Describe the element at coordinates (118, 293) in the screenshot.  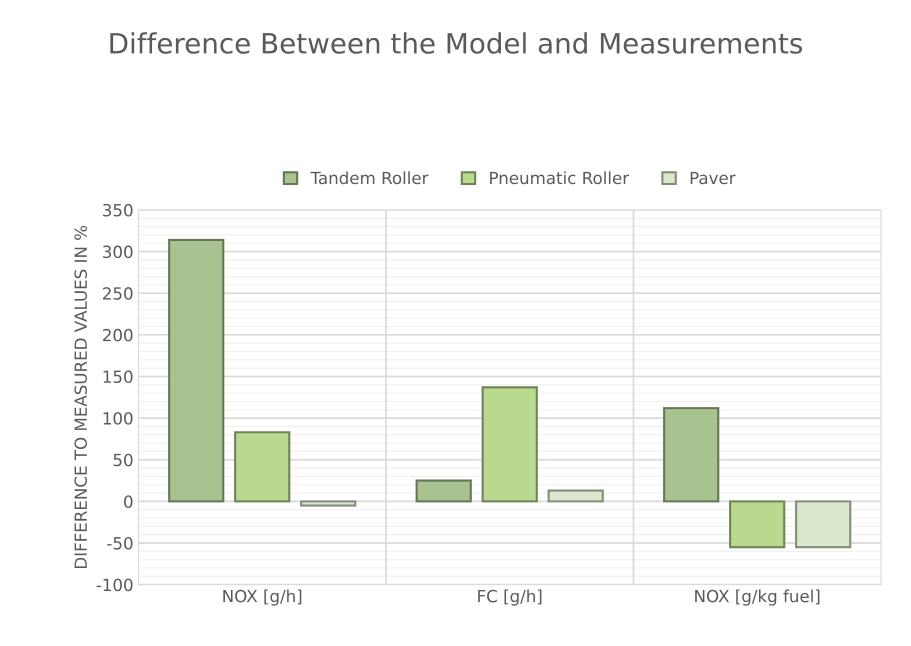
I see `y-tick-label: 250` at that location.